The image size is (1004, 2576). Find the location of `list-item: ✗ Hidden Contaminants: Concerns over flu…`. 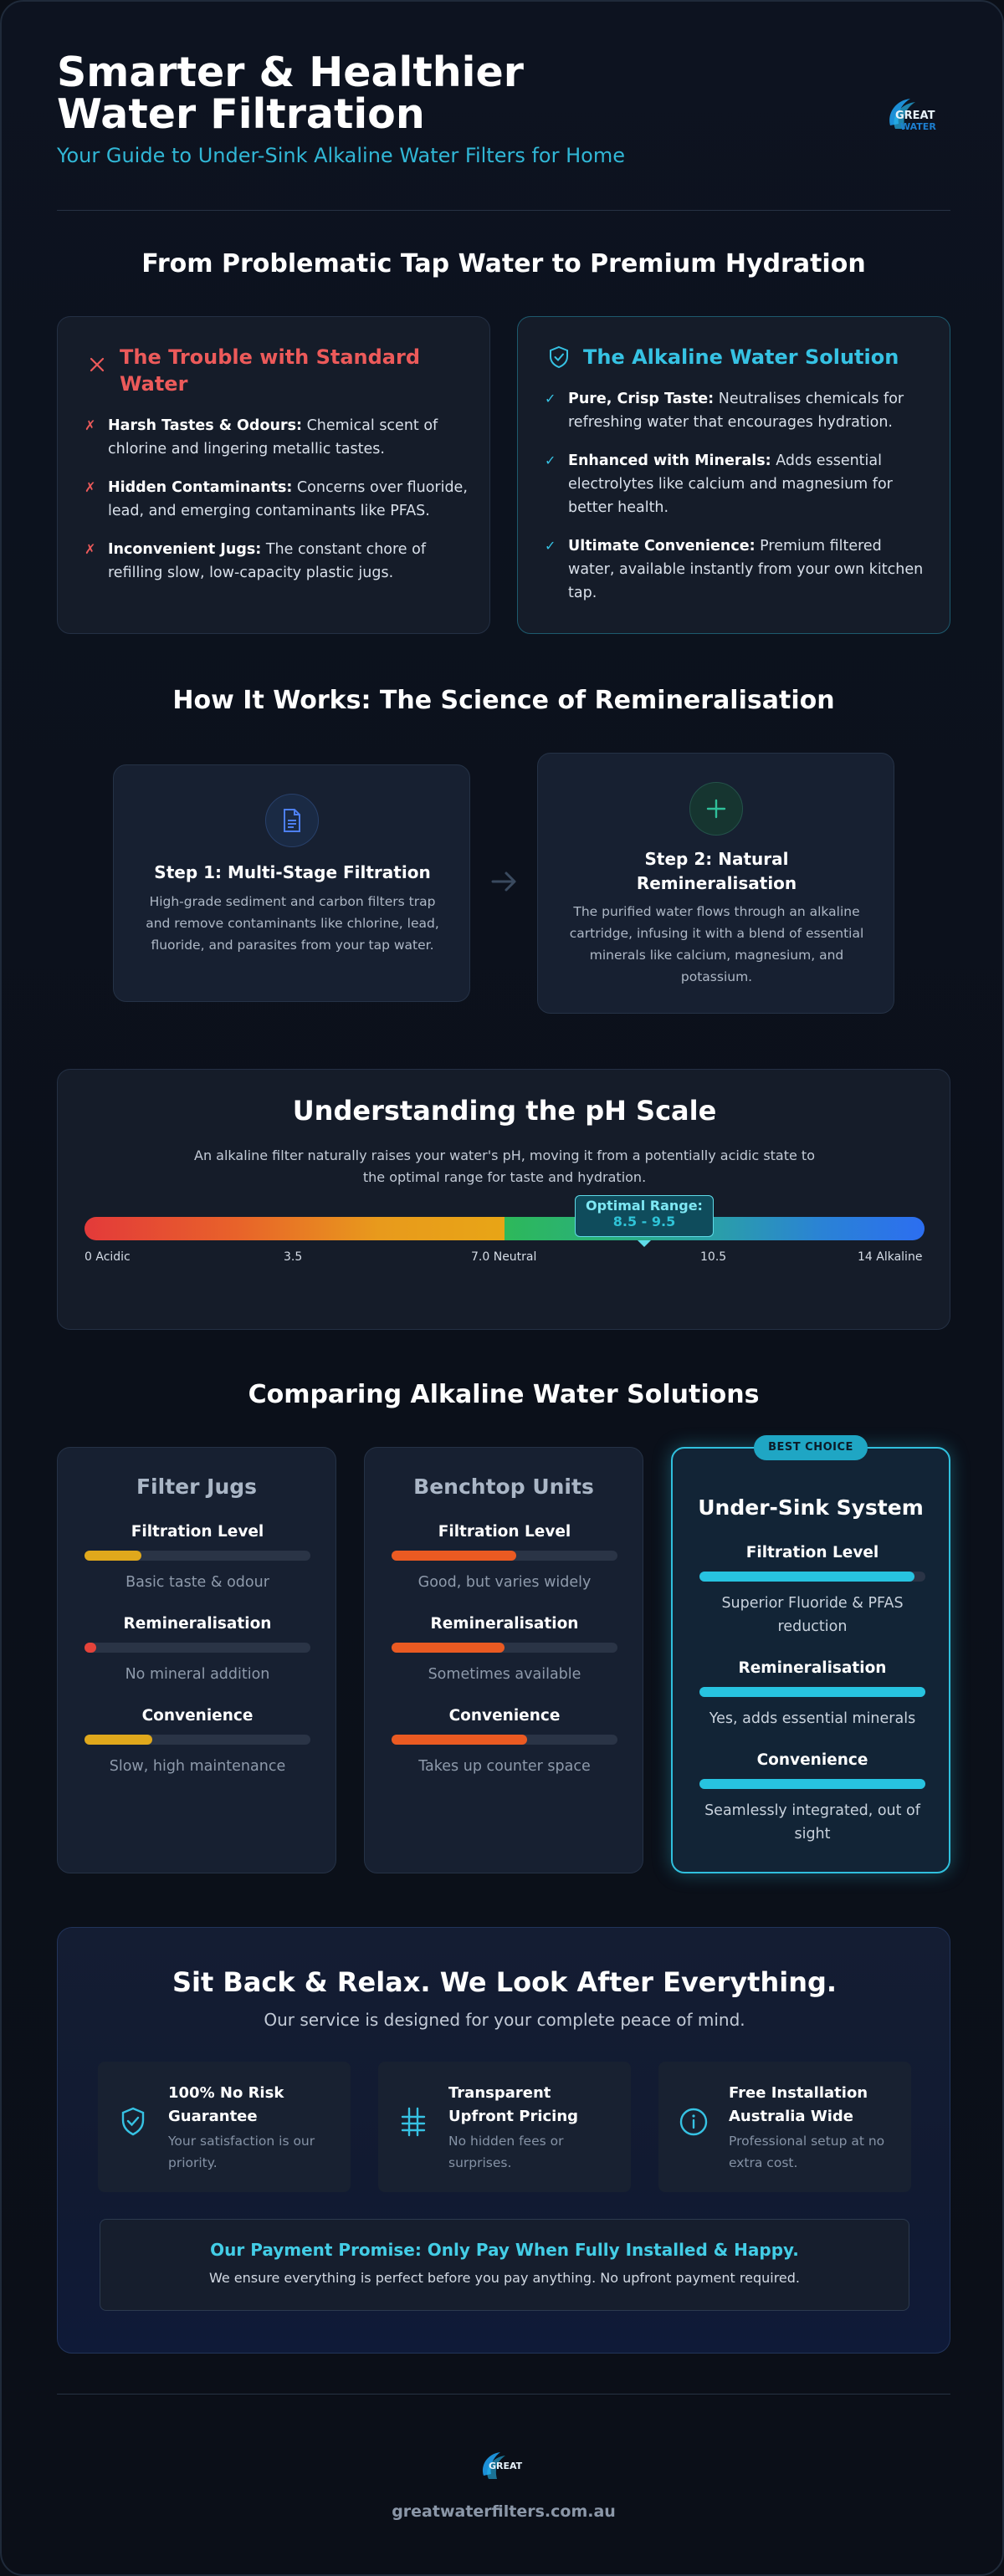

list-item: ✗ Hidden Contaminants: Concerns over flu… is located at coordinates (277, 499).